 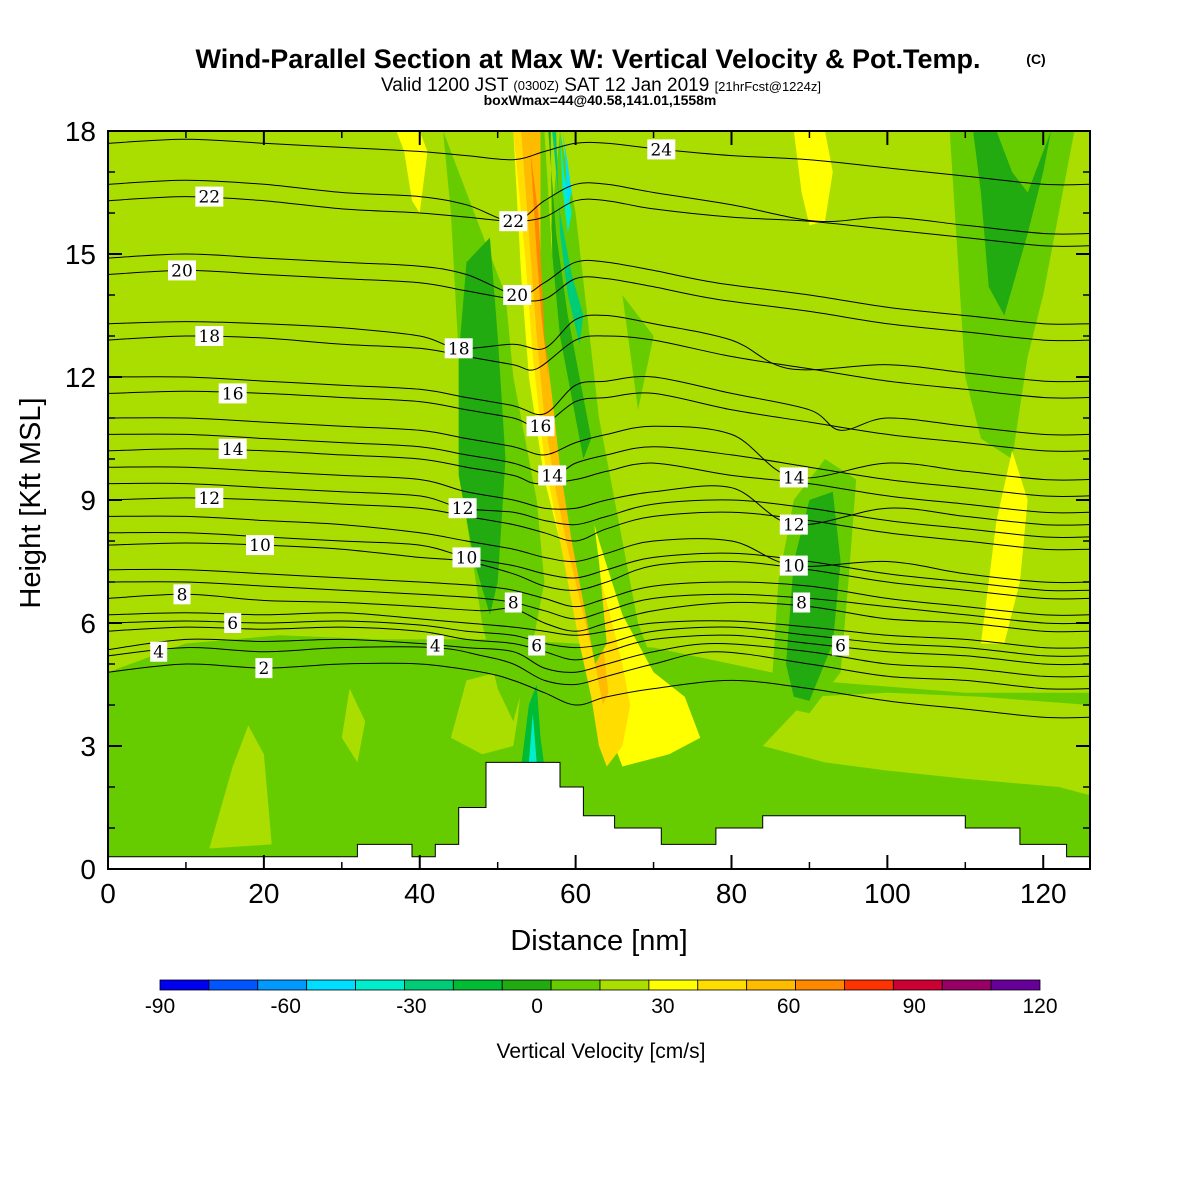 What do you see at coordinates (286, 1006) in the screenshot?
I see `colorbar-label: -60` at bounding box center [286, 1006].